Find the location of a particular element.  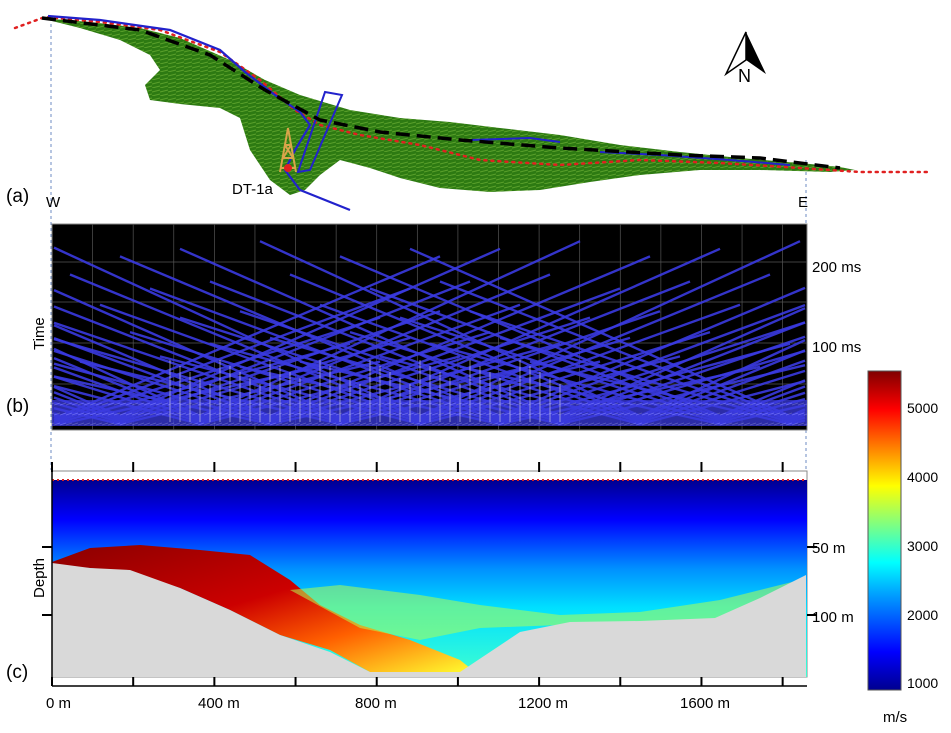

colorbar-tick-2000: 2000 is located at coordinates (922, 615).